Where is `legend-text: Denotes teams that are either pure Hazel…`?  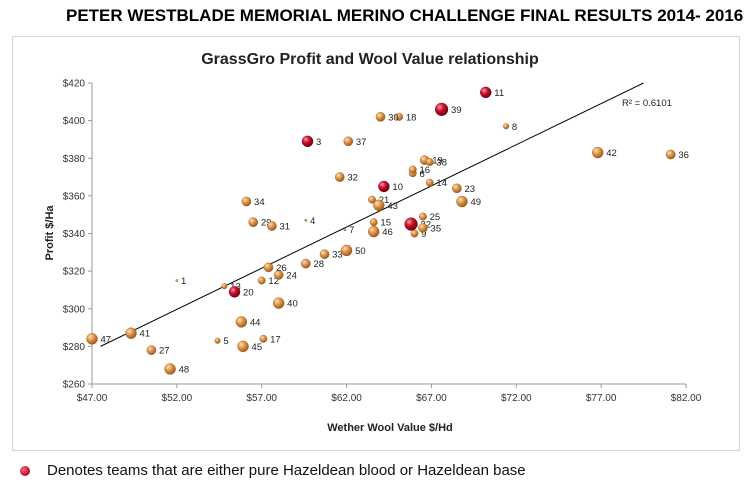
legend-text: Denotes teams that are either pure Hazel… is located at coordinates (286, 470).